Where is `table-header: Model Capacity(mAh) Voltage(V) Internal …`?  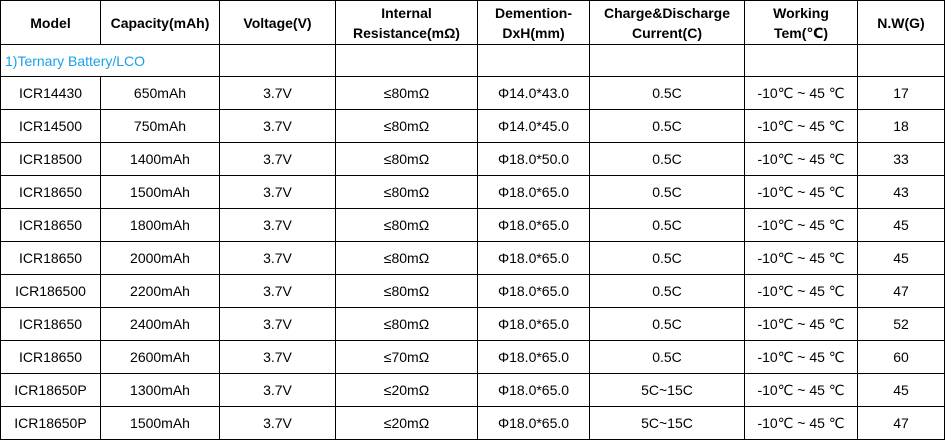
table-header: Model Capacity(mAh) Voltage(V) Internal … is located at coordinates (472, 22).